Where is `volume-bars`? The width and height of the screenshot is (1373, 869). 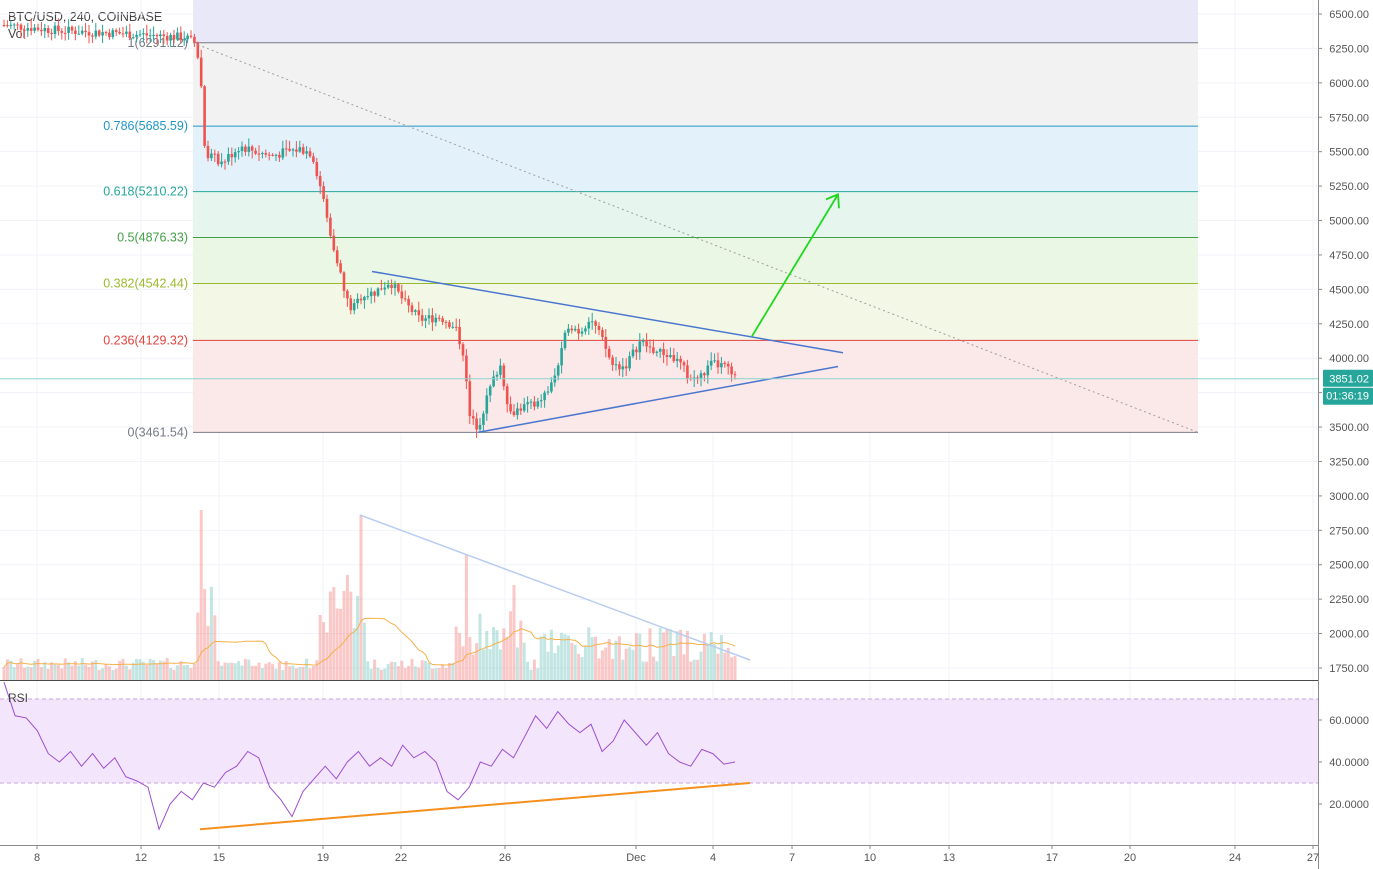
volume-bars is located at coordinates (376, 595).